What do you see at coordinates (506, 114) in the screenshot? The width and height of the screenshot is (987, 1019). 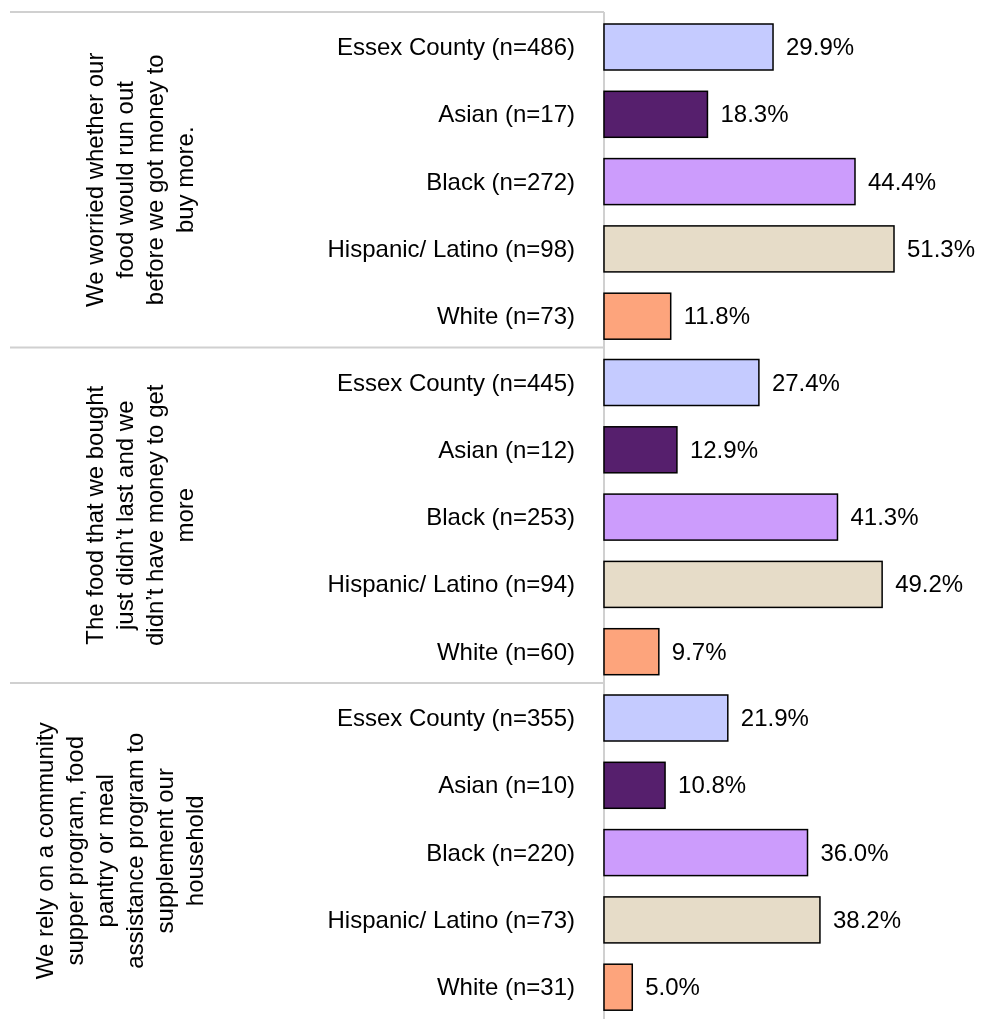 I see `y-tick-label: Asian (n=17)` at bounding box center [506, 114].